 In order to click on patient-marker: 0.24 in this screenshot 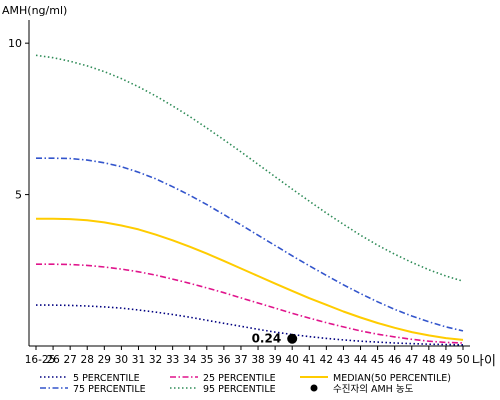, I will do `click(275, 339)`.